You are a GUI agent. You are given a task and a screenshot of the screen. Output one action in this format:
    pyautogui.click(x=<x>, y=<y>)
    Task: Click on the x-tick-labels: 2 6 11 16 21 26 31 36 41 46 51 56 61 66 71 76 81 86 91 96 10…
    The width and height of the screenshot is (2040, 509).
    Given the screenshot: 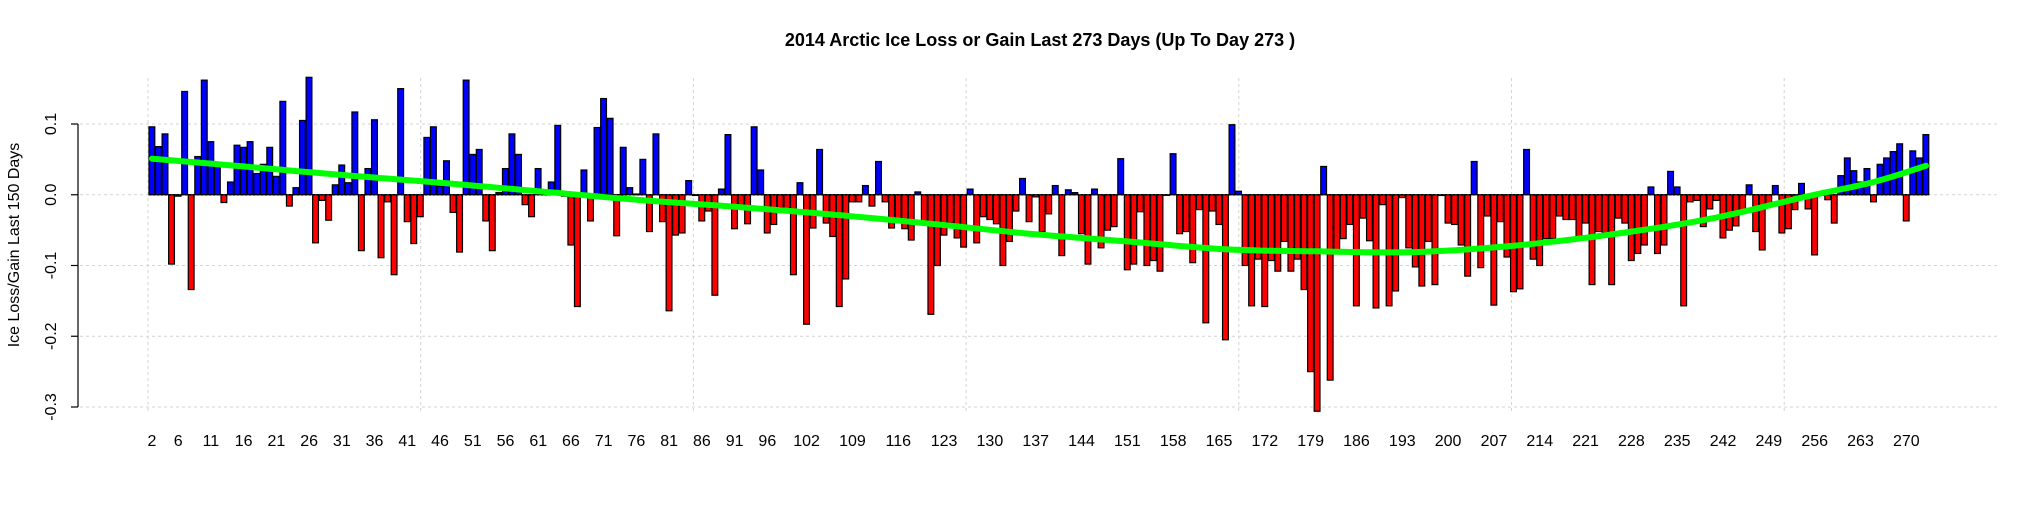 What is the action you would take?
    pyautogui.click(x=1034, y=441)
    